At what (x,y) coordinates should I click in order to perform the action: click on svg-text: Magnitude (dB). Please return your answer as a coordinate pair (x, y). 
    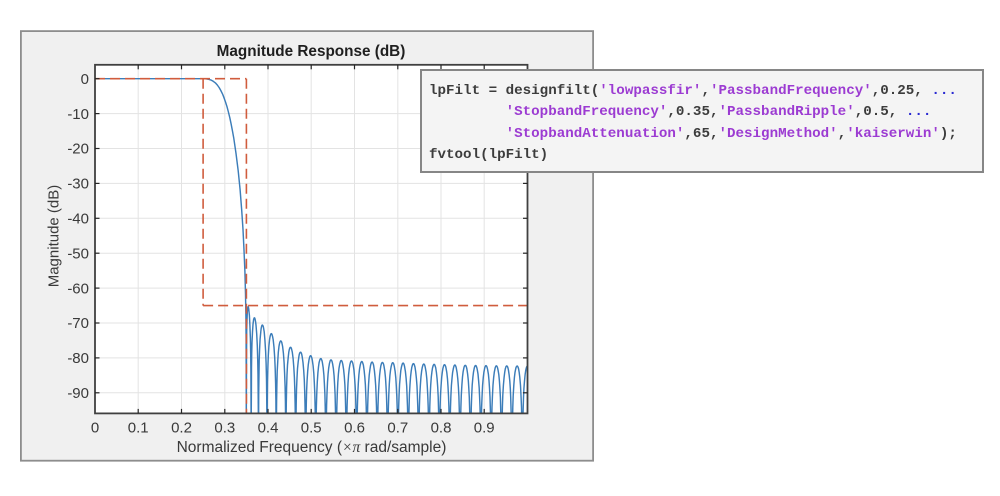
    Looking at the image, I should click on (54, 236).